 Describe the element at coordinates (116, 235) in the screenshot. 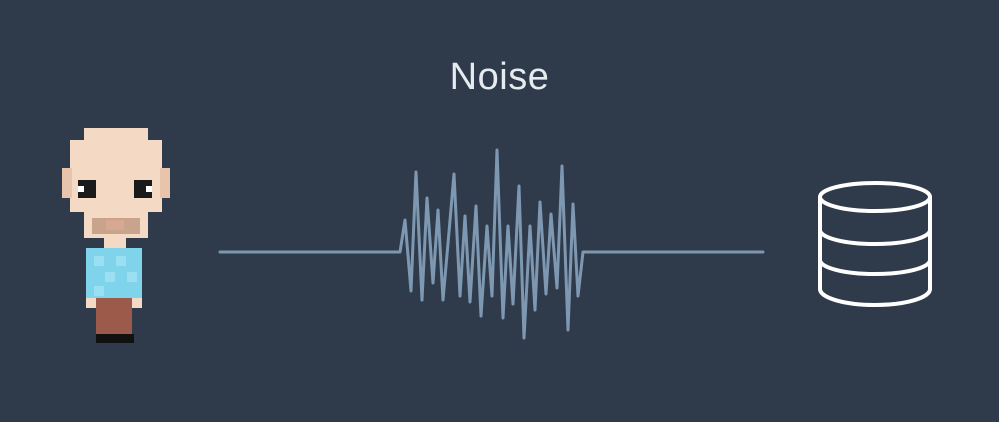

I see `pixel-person-icon` at that location.